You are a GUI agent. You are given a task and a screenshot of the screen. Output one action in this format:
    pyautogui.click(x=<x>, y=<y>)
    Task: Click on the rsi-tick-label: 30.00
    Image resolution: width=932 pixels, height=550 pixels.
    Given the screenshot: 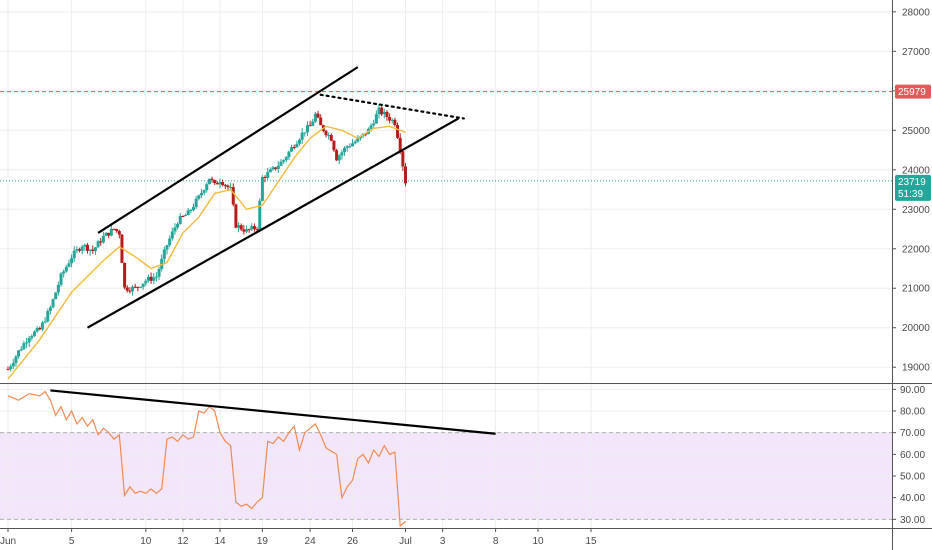 What is the action you would take?
    pyautogui.click(x=912, y=520)
    